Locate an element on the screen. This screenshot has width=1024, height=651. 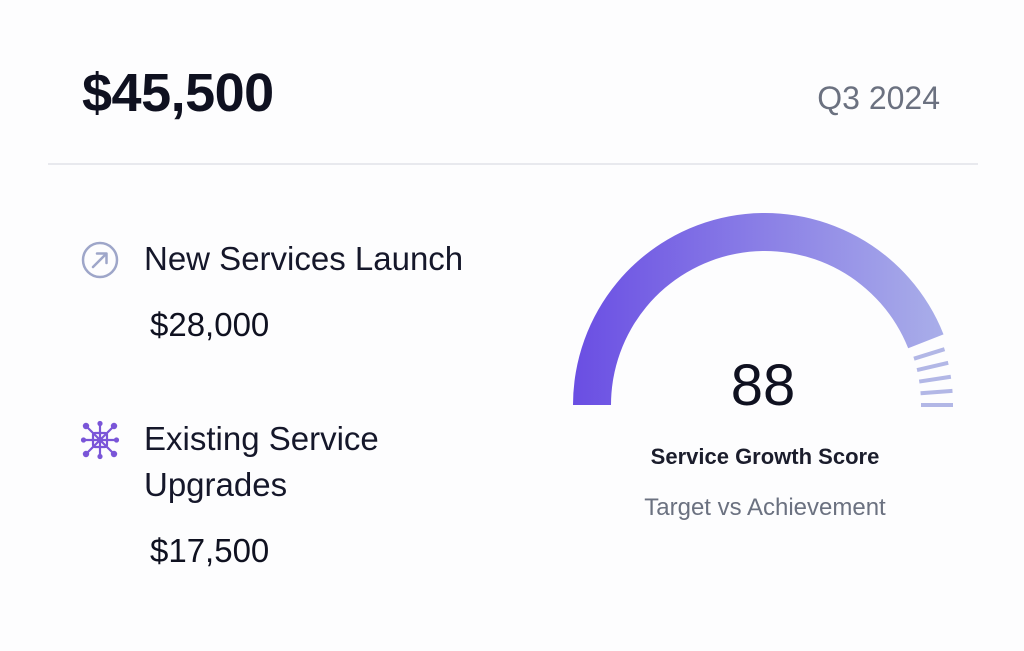
total-revenue: $45,500 is located at coordinates (178, 93).